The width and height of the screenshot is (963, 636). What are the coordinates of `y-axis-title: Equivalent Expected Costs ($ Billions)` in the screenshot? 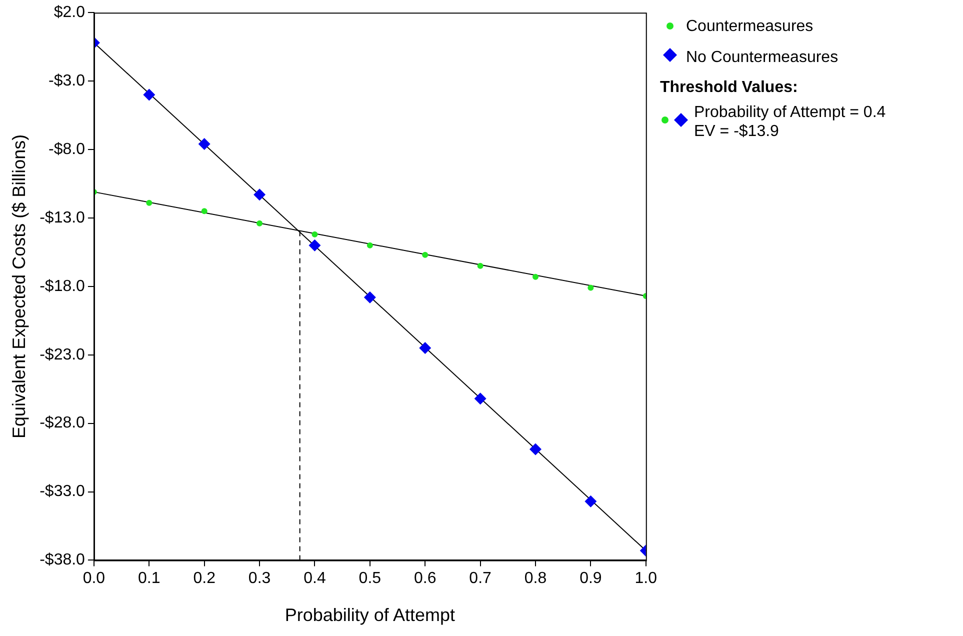 It's located at (18, 286).